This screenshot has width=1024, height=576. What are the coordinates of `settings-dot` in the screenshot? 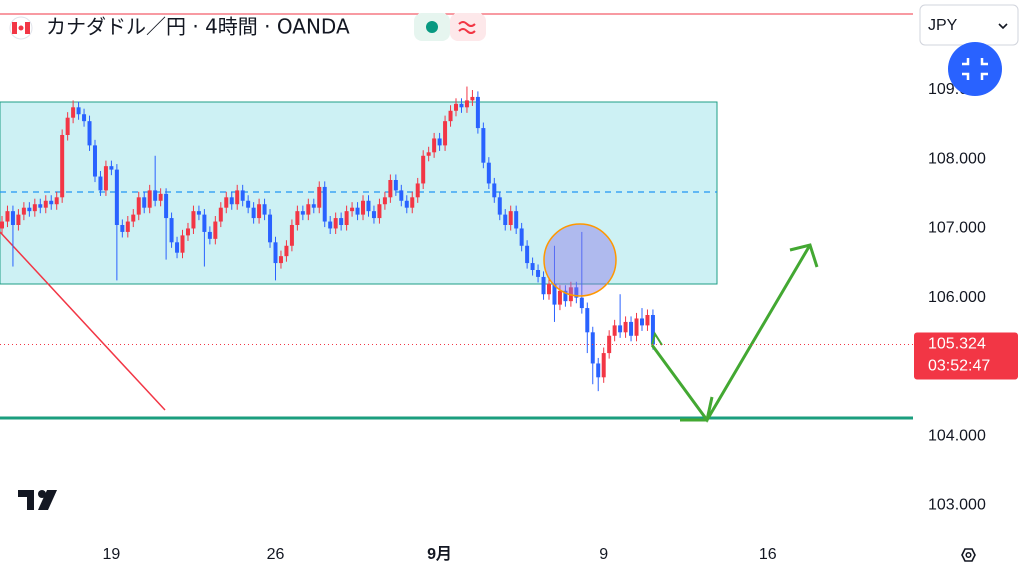 It's located at (968, 555).